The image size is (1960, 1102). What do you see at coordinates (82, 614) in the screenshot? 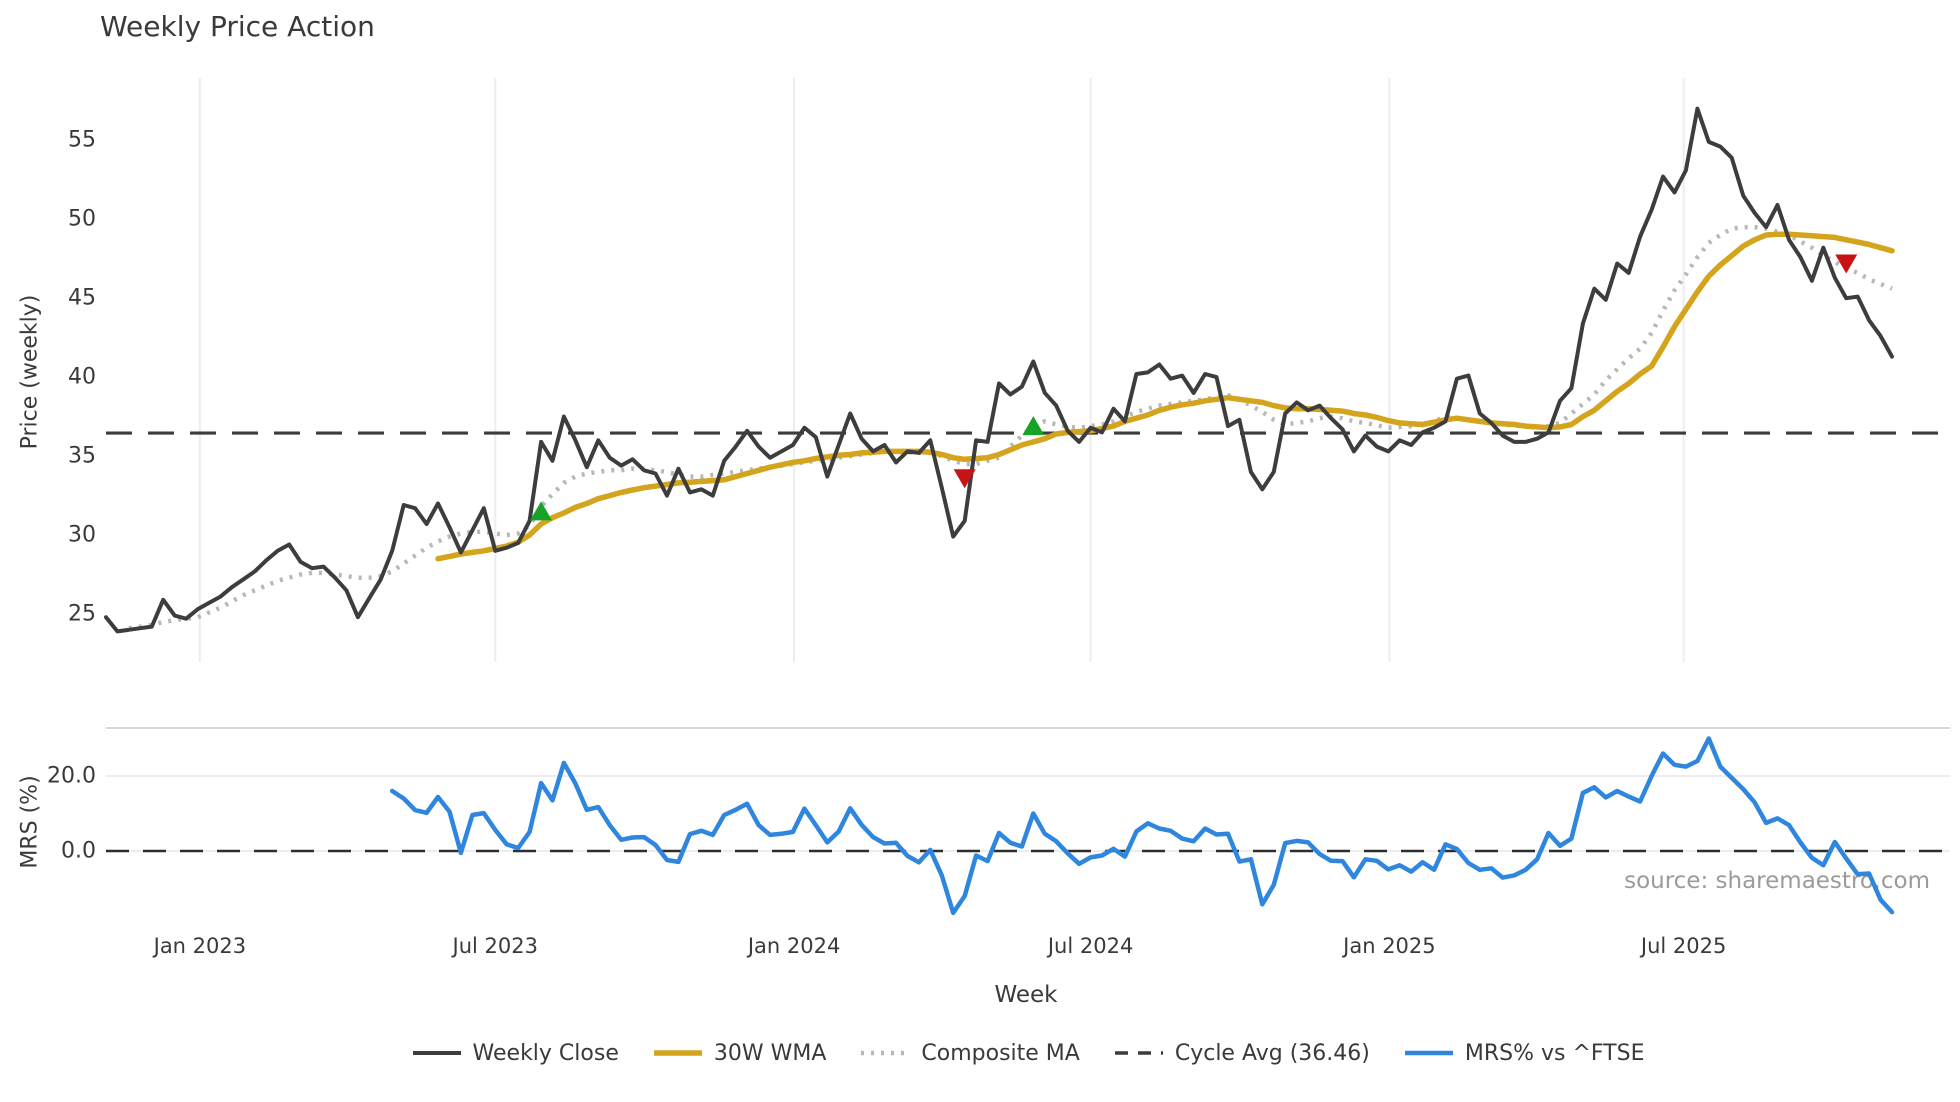
I see `price-y-tick: 25` at bounding box center [82, 614].